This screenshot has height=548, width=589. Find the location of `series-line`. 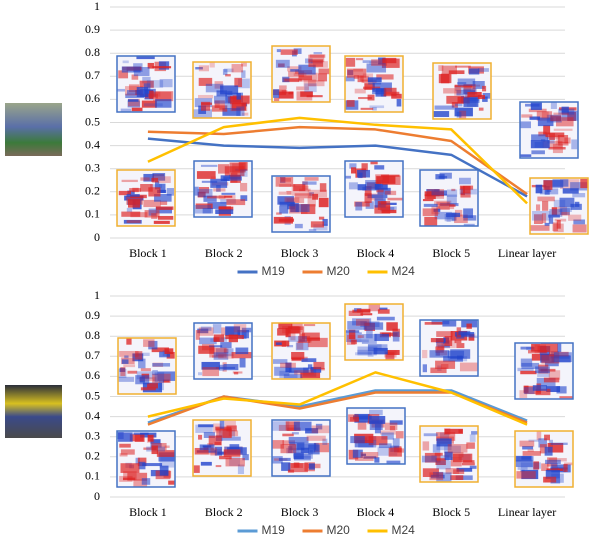

series-line is located at coordinates (337, 160).